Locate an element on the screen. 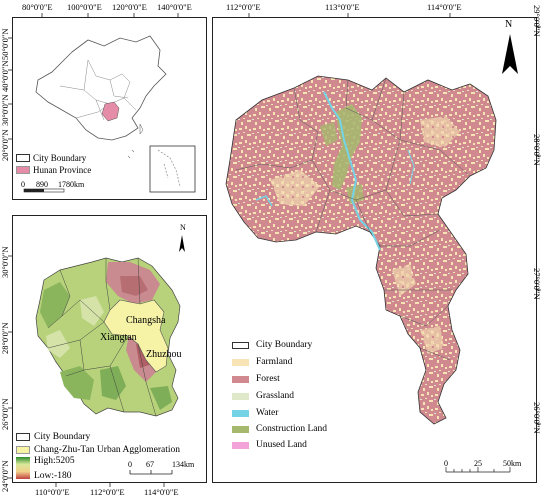  landuse-lat-27: 27°0'0"N is located at coordinates (537, 284).